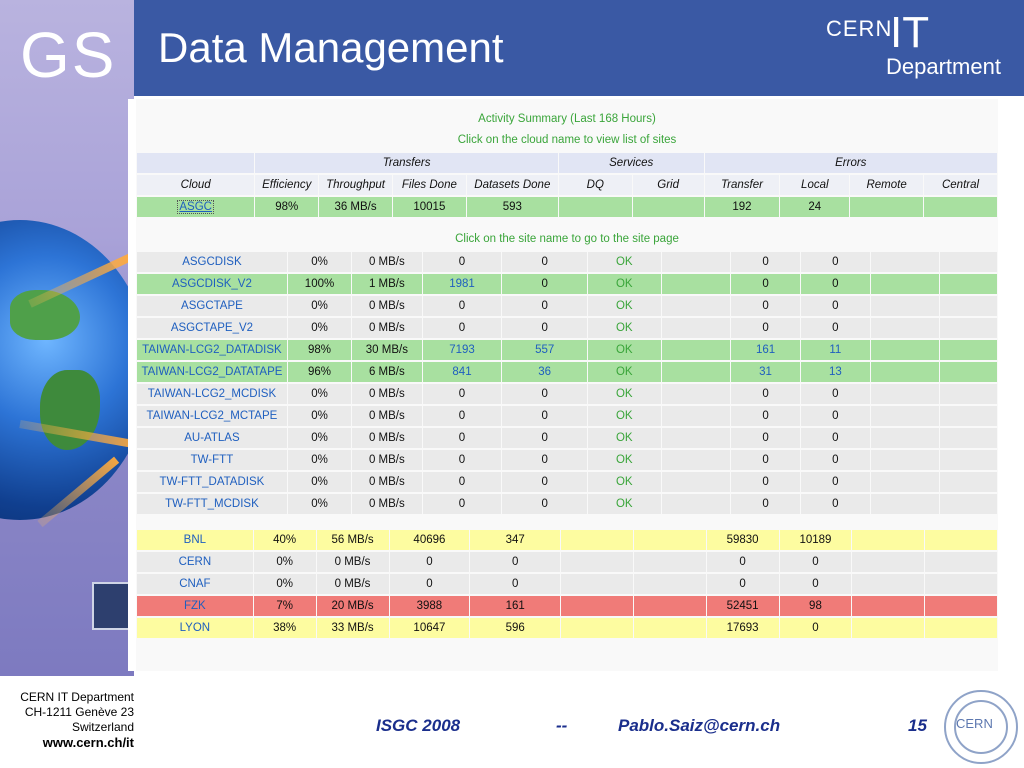 The image size is (1024, 768). Describe the element at coordinates (67, 338) in the screenshot. I see `left-decoration: GS` at that location.